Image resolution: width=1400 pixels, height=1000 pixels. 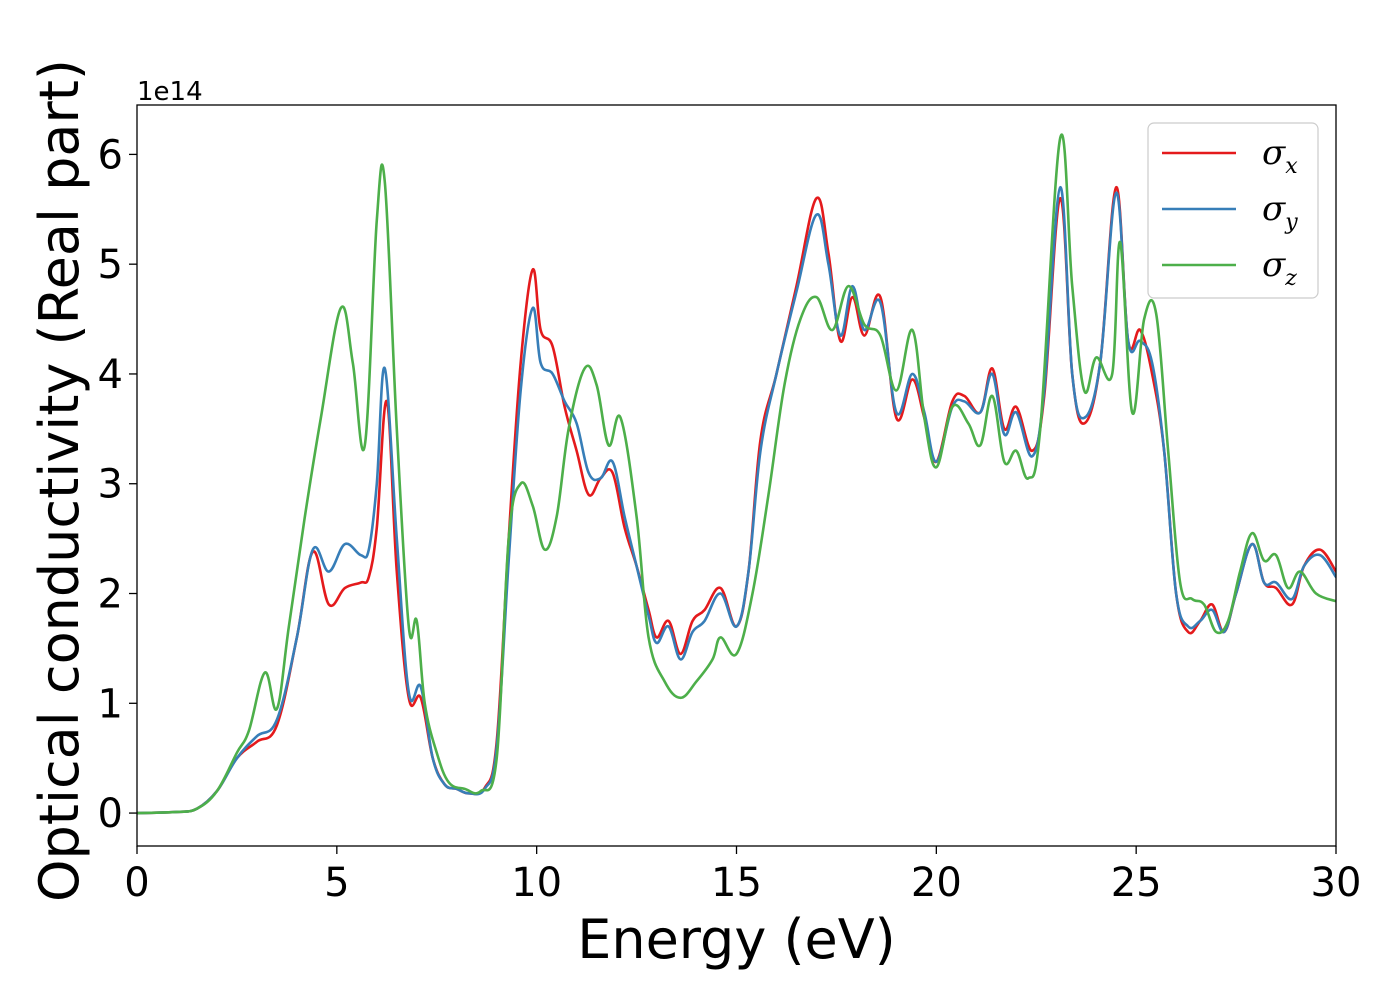 What do you see at coordinates (1336, 883) in the screenshot?
I see `x-tick-label: 30` at bounding box center [1336, 883].